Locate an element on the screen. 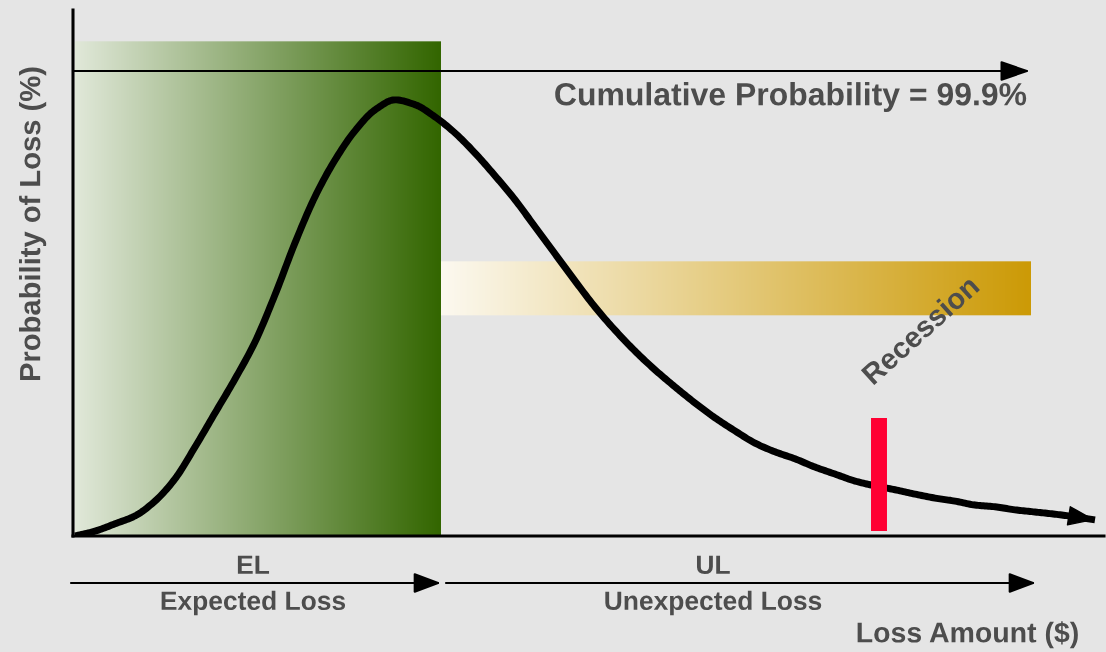 The width and height of the screenshot is (1106, 652). text: Unexpected Loss is located at coordinates (713, 603).